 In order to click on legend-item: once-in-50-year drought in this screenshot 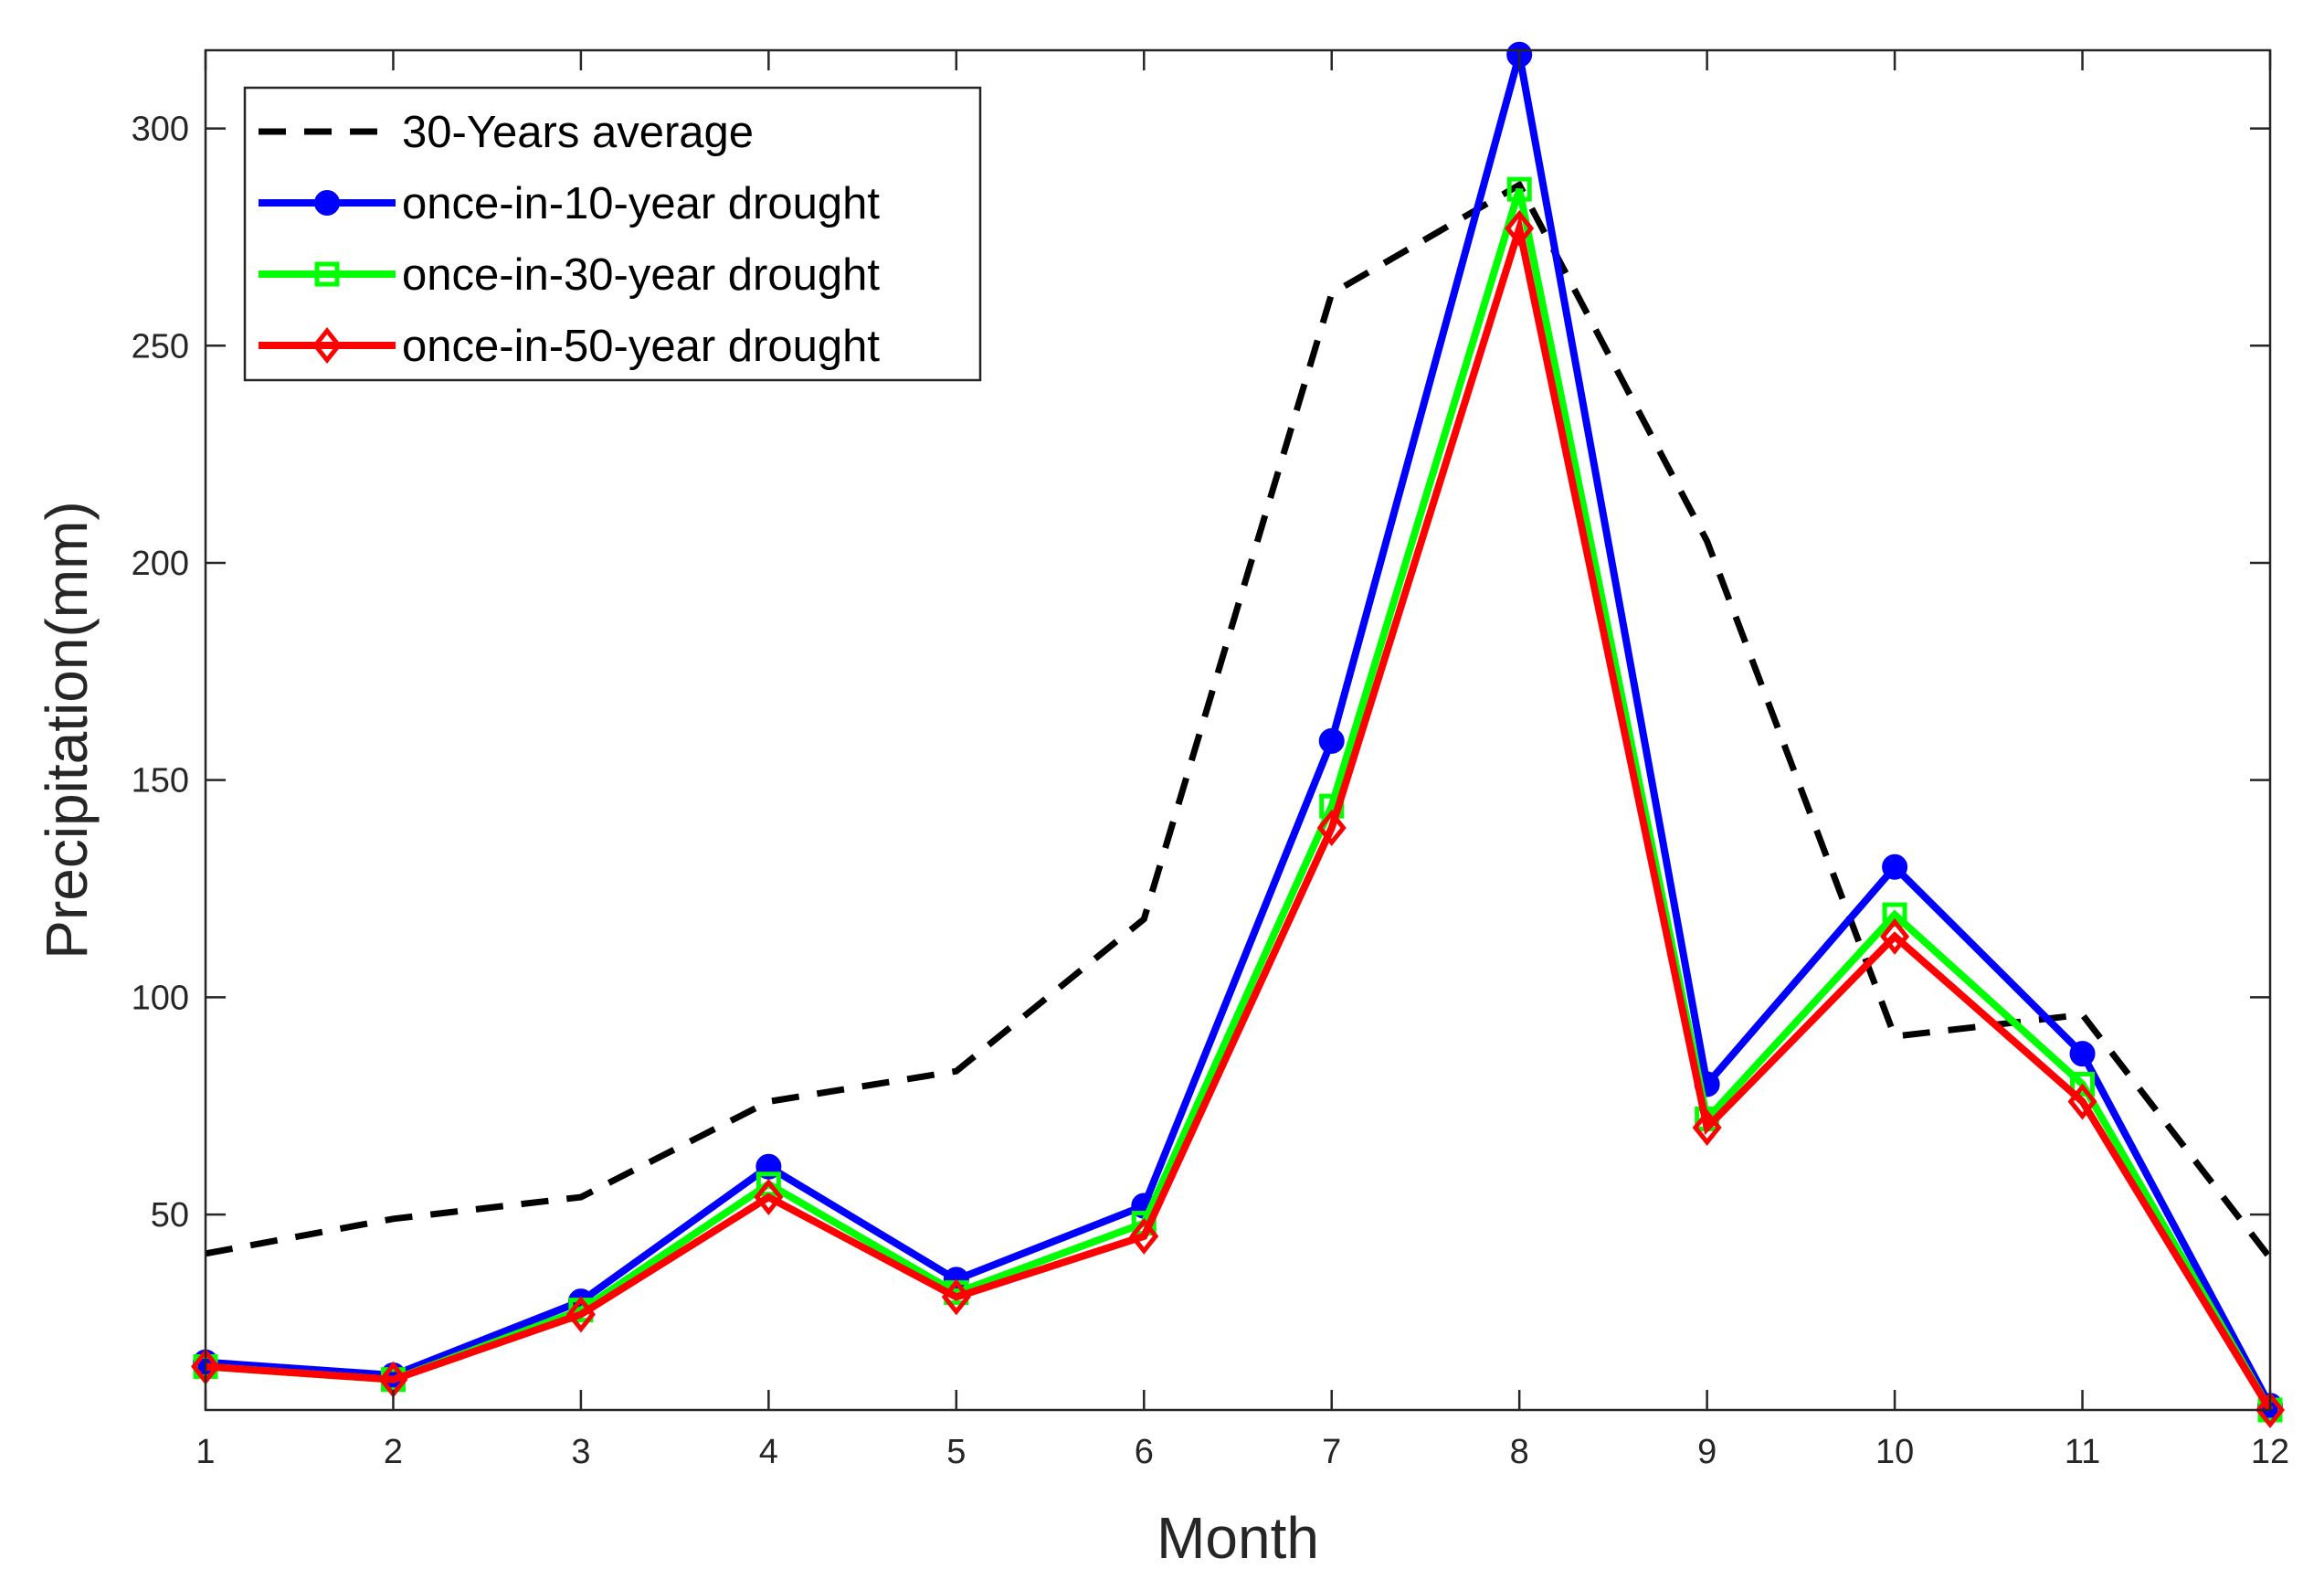, I will do `click(569, 346)`.